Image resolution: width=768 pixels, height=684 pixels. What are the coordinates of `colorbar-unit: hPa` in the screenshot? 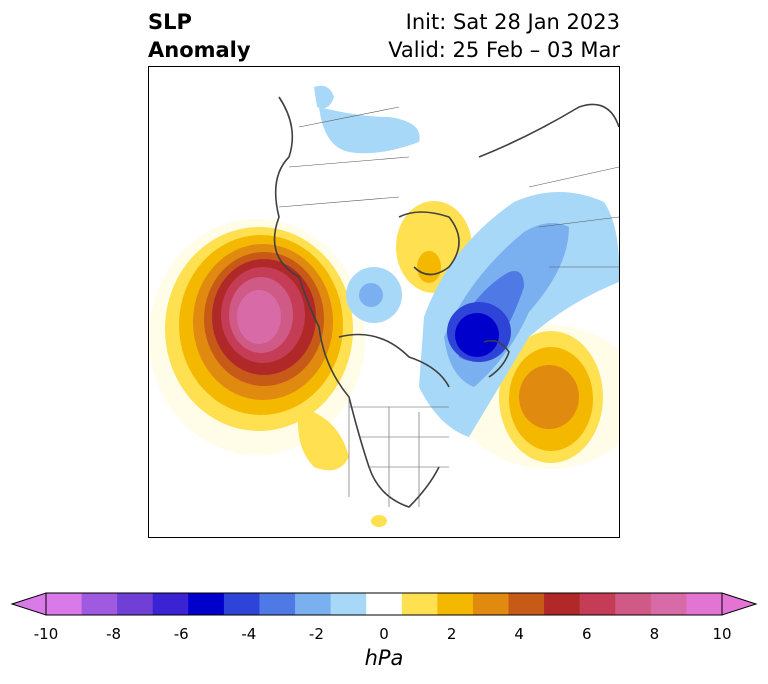 It's located at (384, 658).